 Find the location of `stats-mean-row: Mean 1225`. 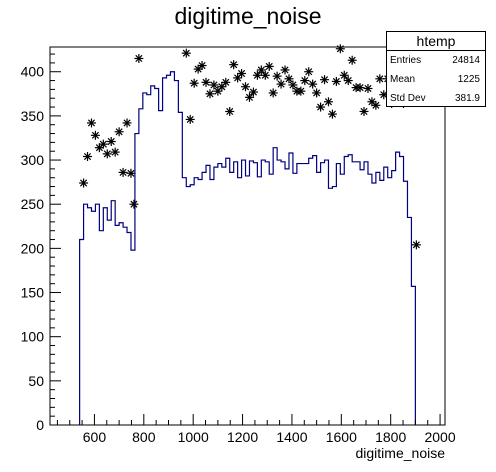

stats-mean-row: Mean 1225 is located at coordinates (436, 79).